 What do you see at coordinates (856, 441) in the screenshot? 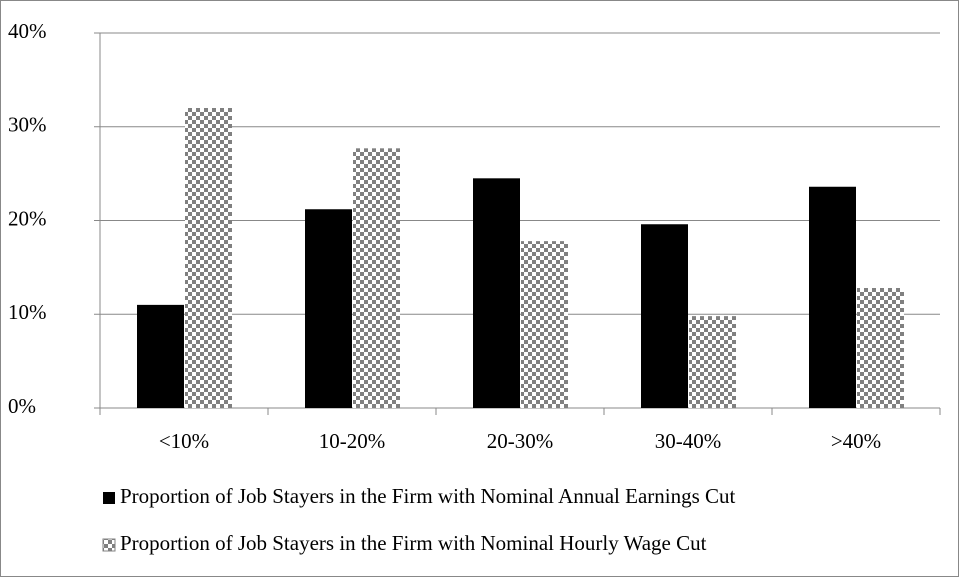
I see `x-tick-label: >40%` at bounding box center [856, 441].